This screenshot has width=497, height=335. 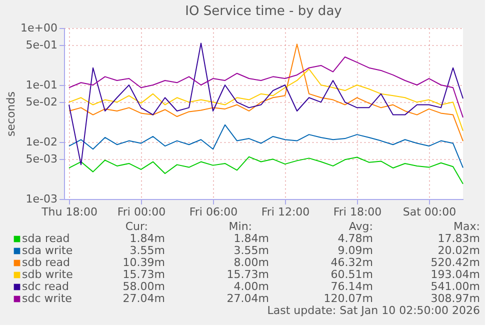 What do you see at coordinates (467, 226) in the screenshot?
I see `text: Max:` at bounding box center [467, 226].